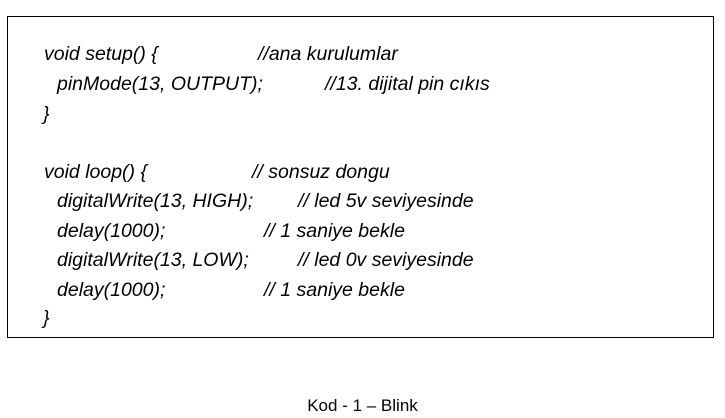 Image resolution: width=725 pixels, height=418 pixels. What do you see at coordinates (111, 231) in the screenshot?
I see `code-delay-1-statement: delay(1000);` at bounding box center [111, 231].